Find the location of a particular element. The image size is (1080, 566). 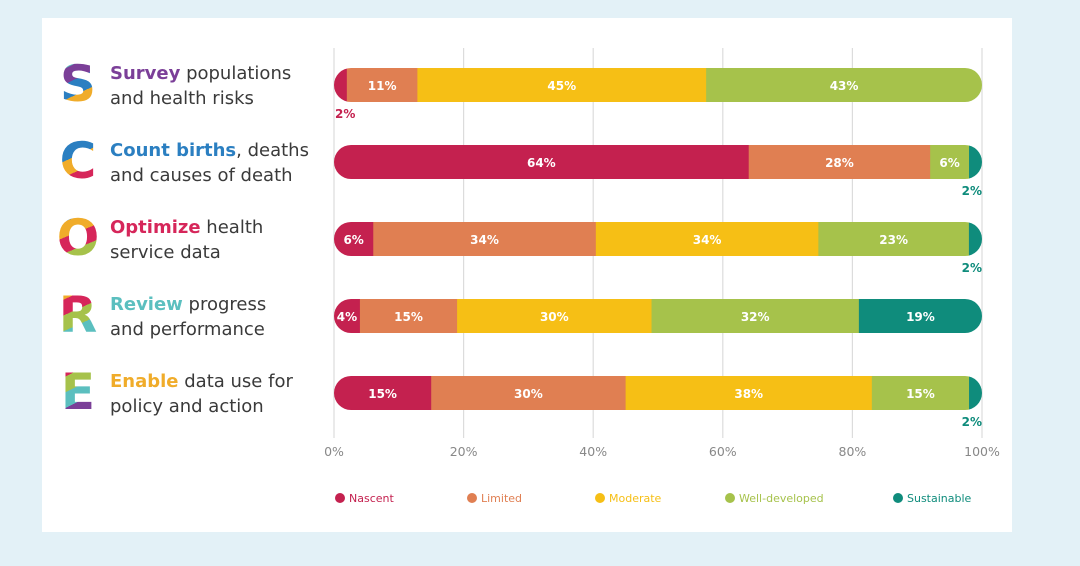

category-keyword: Enable is located at coordinates (144, 381).